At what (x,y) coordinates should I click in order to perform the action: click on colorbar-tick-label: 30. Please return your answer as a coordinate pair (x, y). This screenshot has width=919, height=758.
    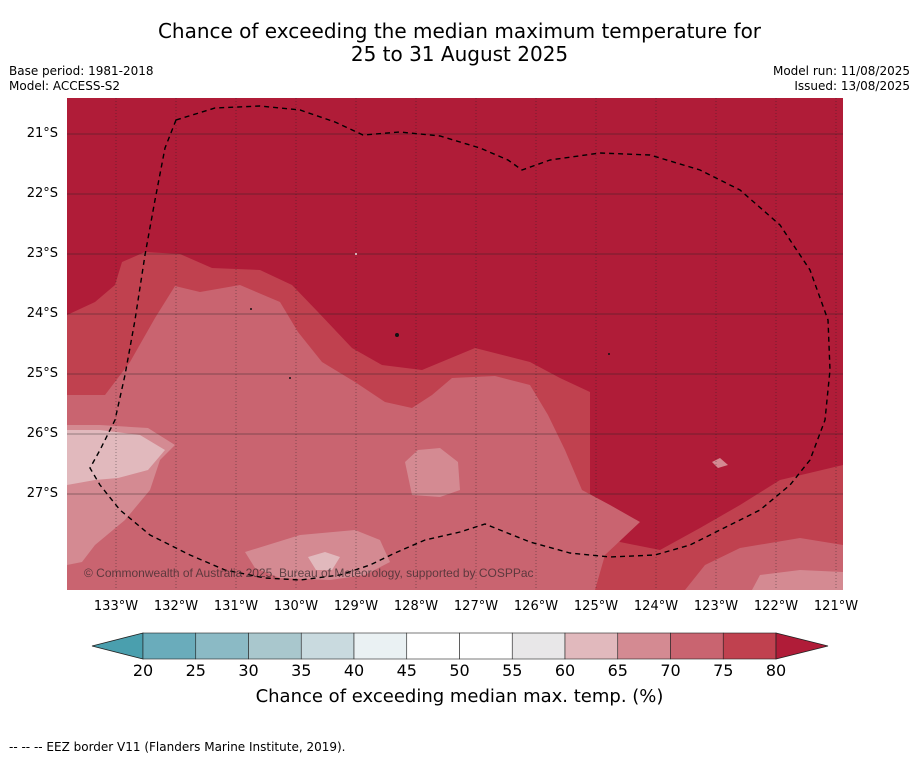
    Looking at the image, I should click on (248, 670).